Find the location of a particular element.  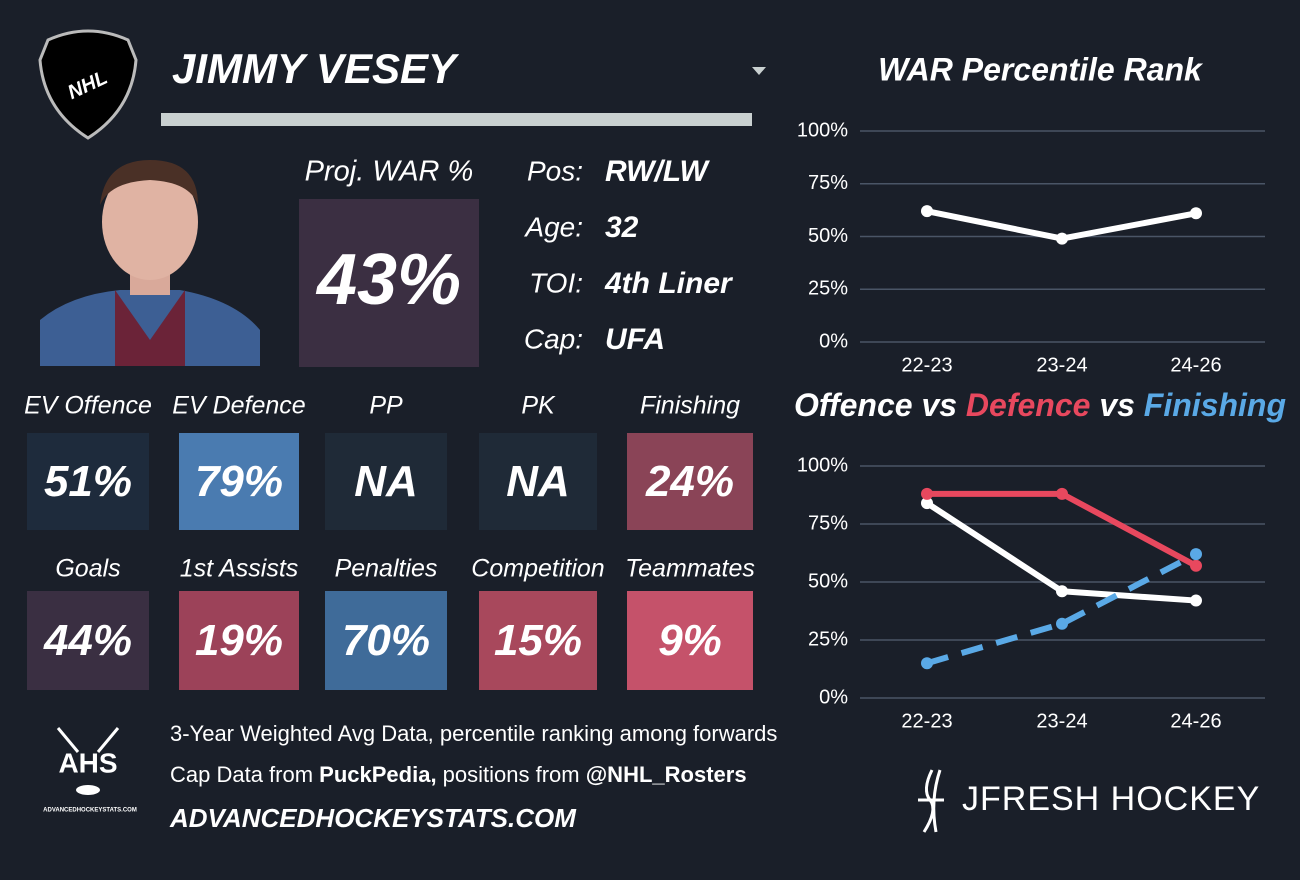

info-label: Cap: is located at coordinates (553, 338).